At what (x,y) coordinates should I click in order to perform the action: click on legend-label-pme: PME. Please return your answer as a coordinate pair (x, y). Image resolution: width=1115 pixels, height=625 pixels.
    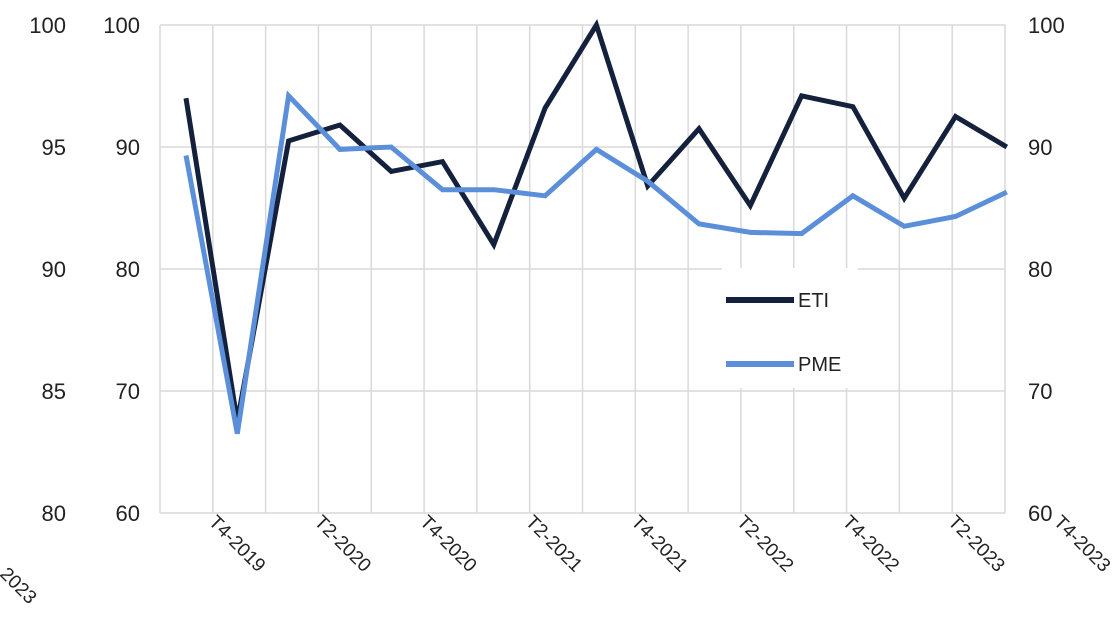
    Looking at the image, I should click on (819, 365).